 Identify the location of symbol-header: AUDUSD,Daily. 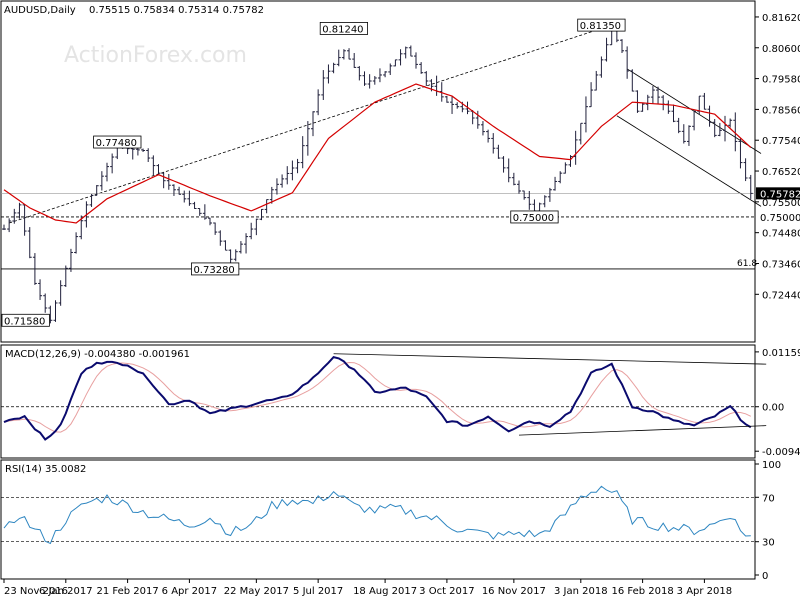
(40, 10).